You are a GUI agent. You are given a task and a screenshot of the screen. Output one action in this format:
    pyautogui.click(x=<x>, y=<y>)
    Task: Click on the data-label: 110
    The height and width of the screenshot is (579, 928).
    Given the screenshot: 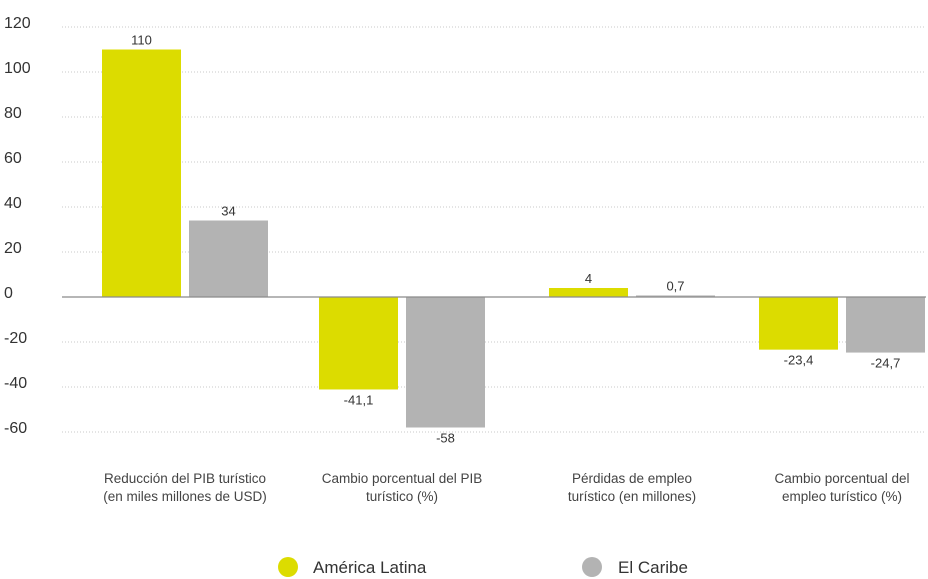 What is the action you would take?
    pyautogui.click(x=141, y=40)
    